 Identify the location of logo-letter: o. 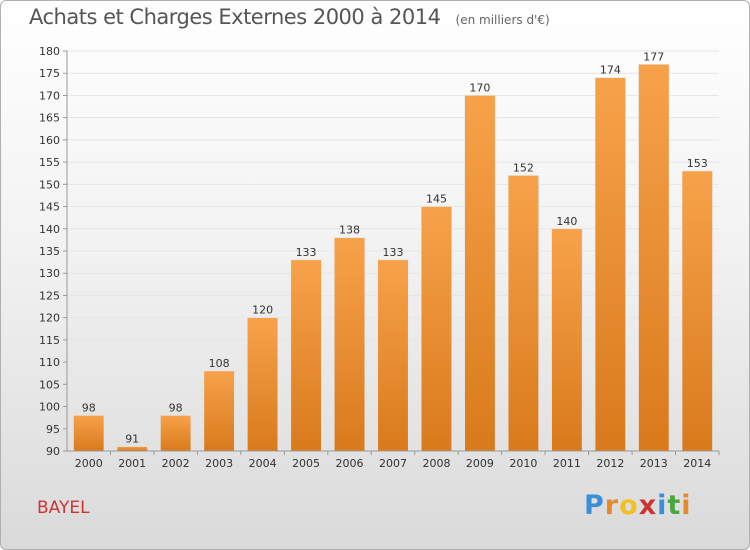
(629, 505).